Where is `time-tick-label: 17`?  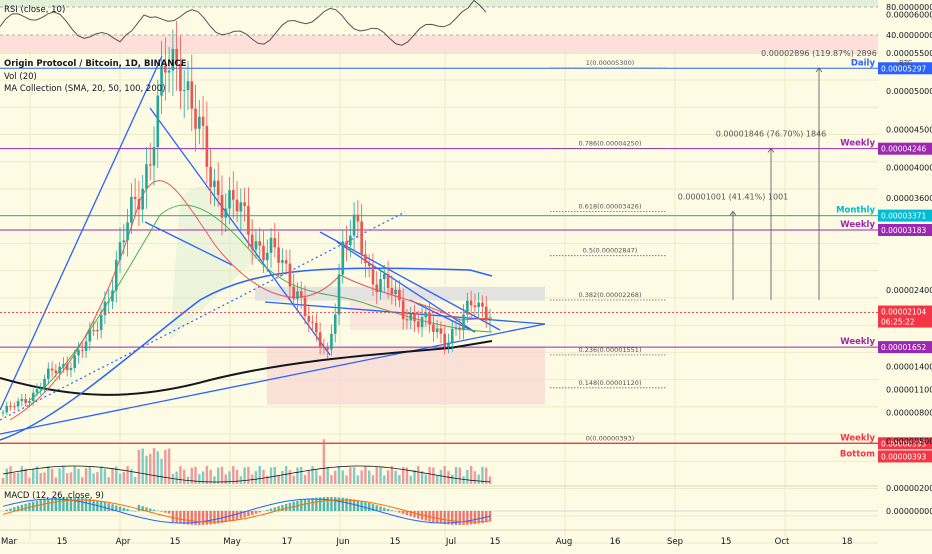 time-tick-label: 17 is located at coordinates (287, 542).